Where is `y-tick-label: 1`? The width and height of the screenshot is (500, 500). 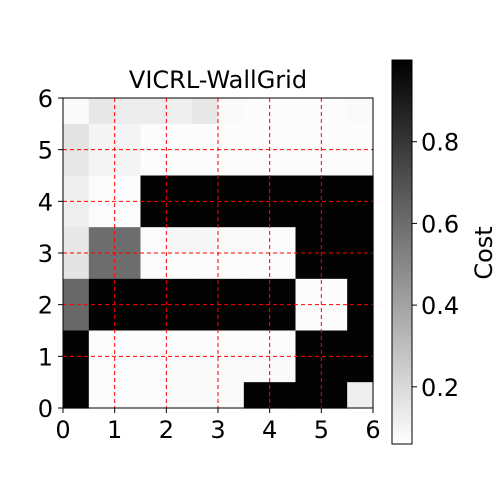 y-tick-label: 1 is located at coordinates (45, 357).